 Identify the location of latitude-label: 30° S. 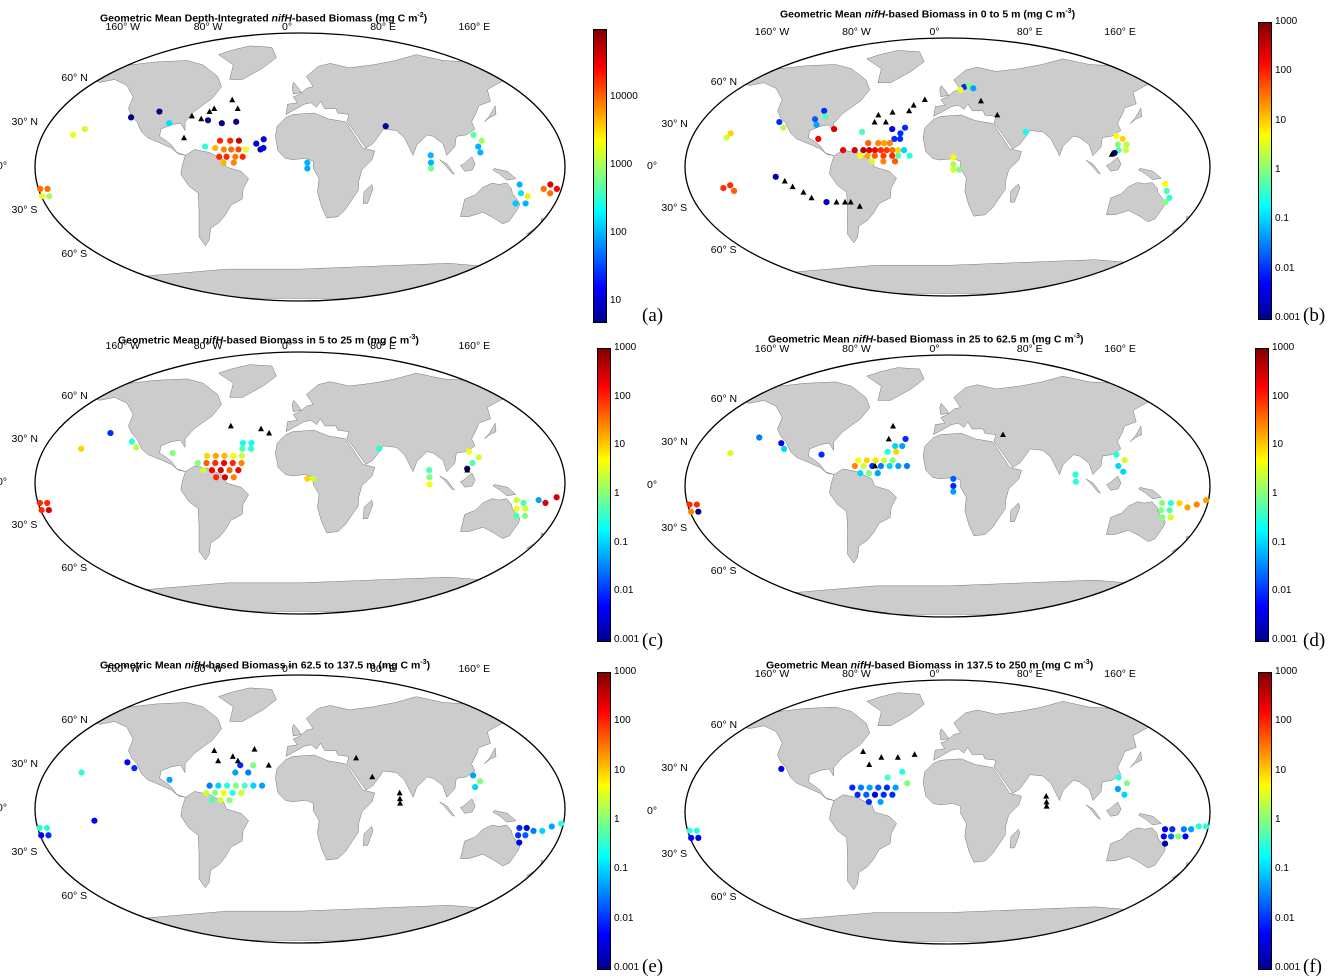
(674, 854).